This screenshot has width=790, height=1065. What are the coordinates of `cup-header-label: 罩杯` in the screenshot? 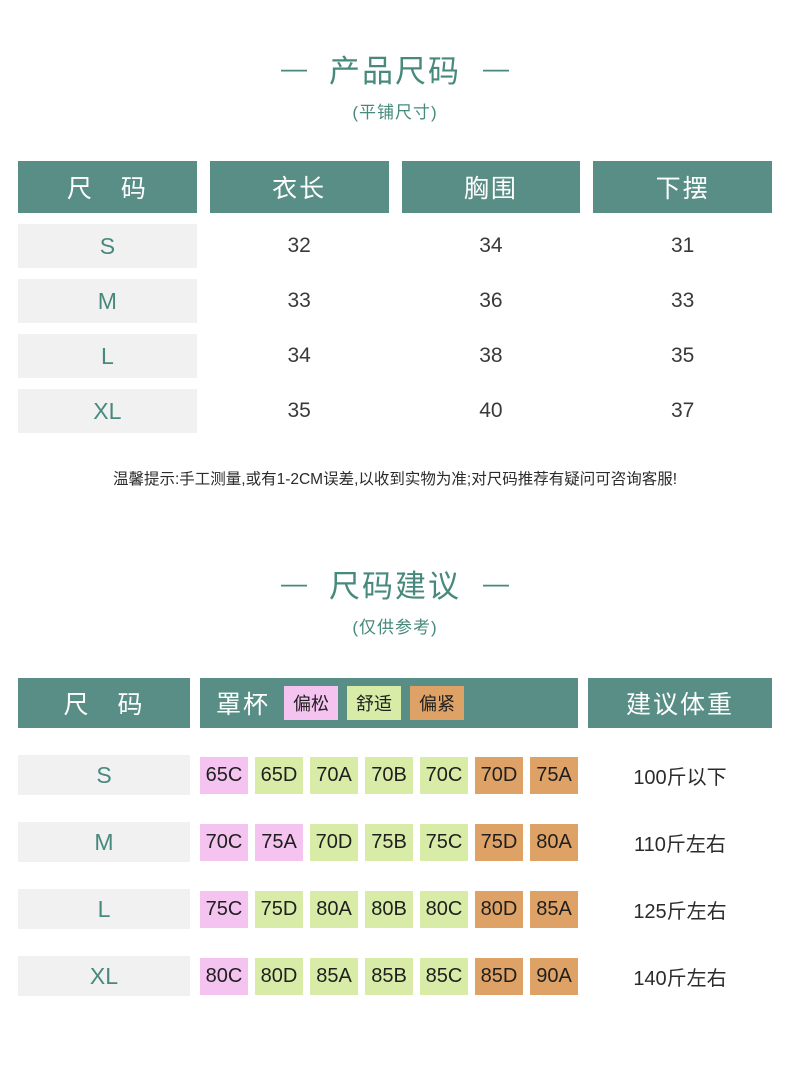 It's located at (243, 705).